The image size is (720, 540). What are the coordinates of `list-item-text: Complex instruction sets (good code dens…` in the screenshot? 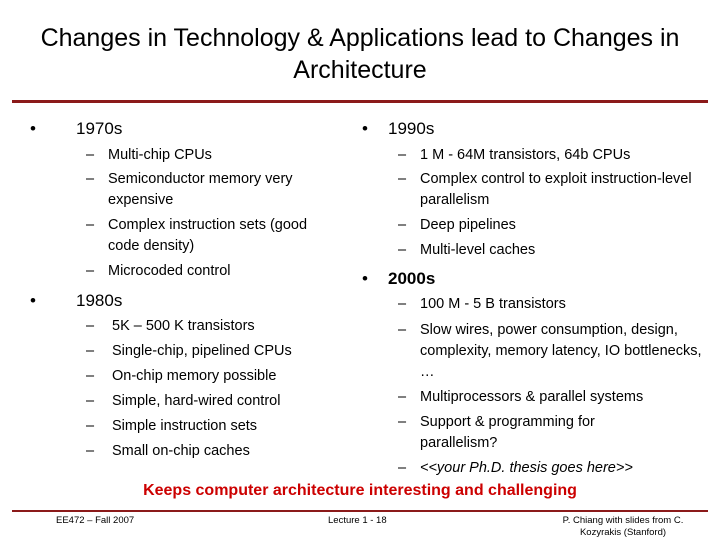 It's located at (208, 235).